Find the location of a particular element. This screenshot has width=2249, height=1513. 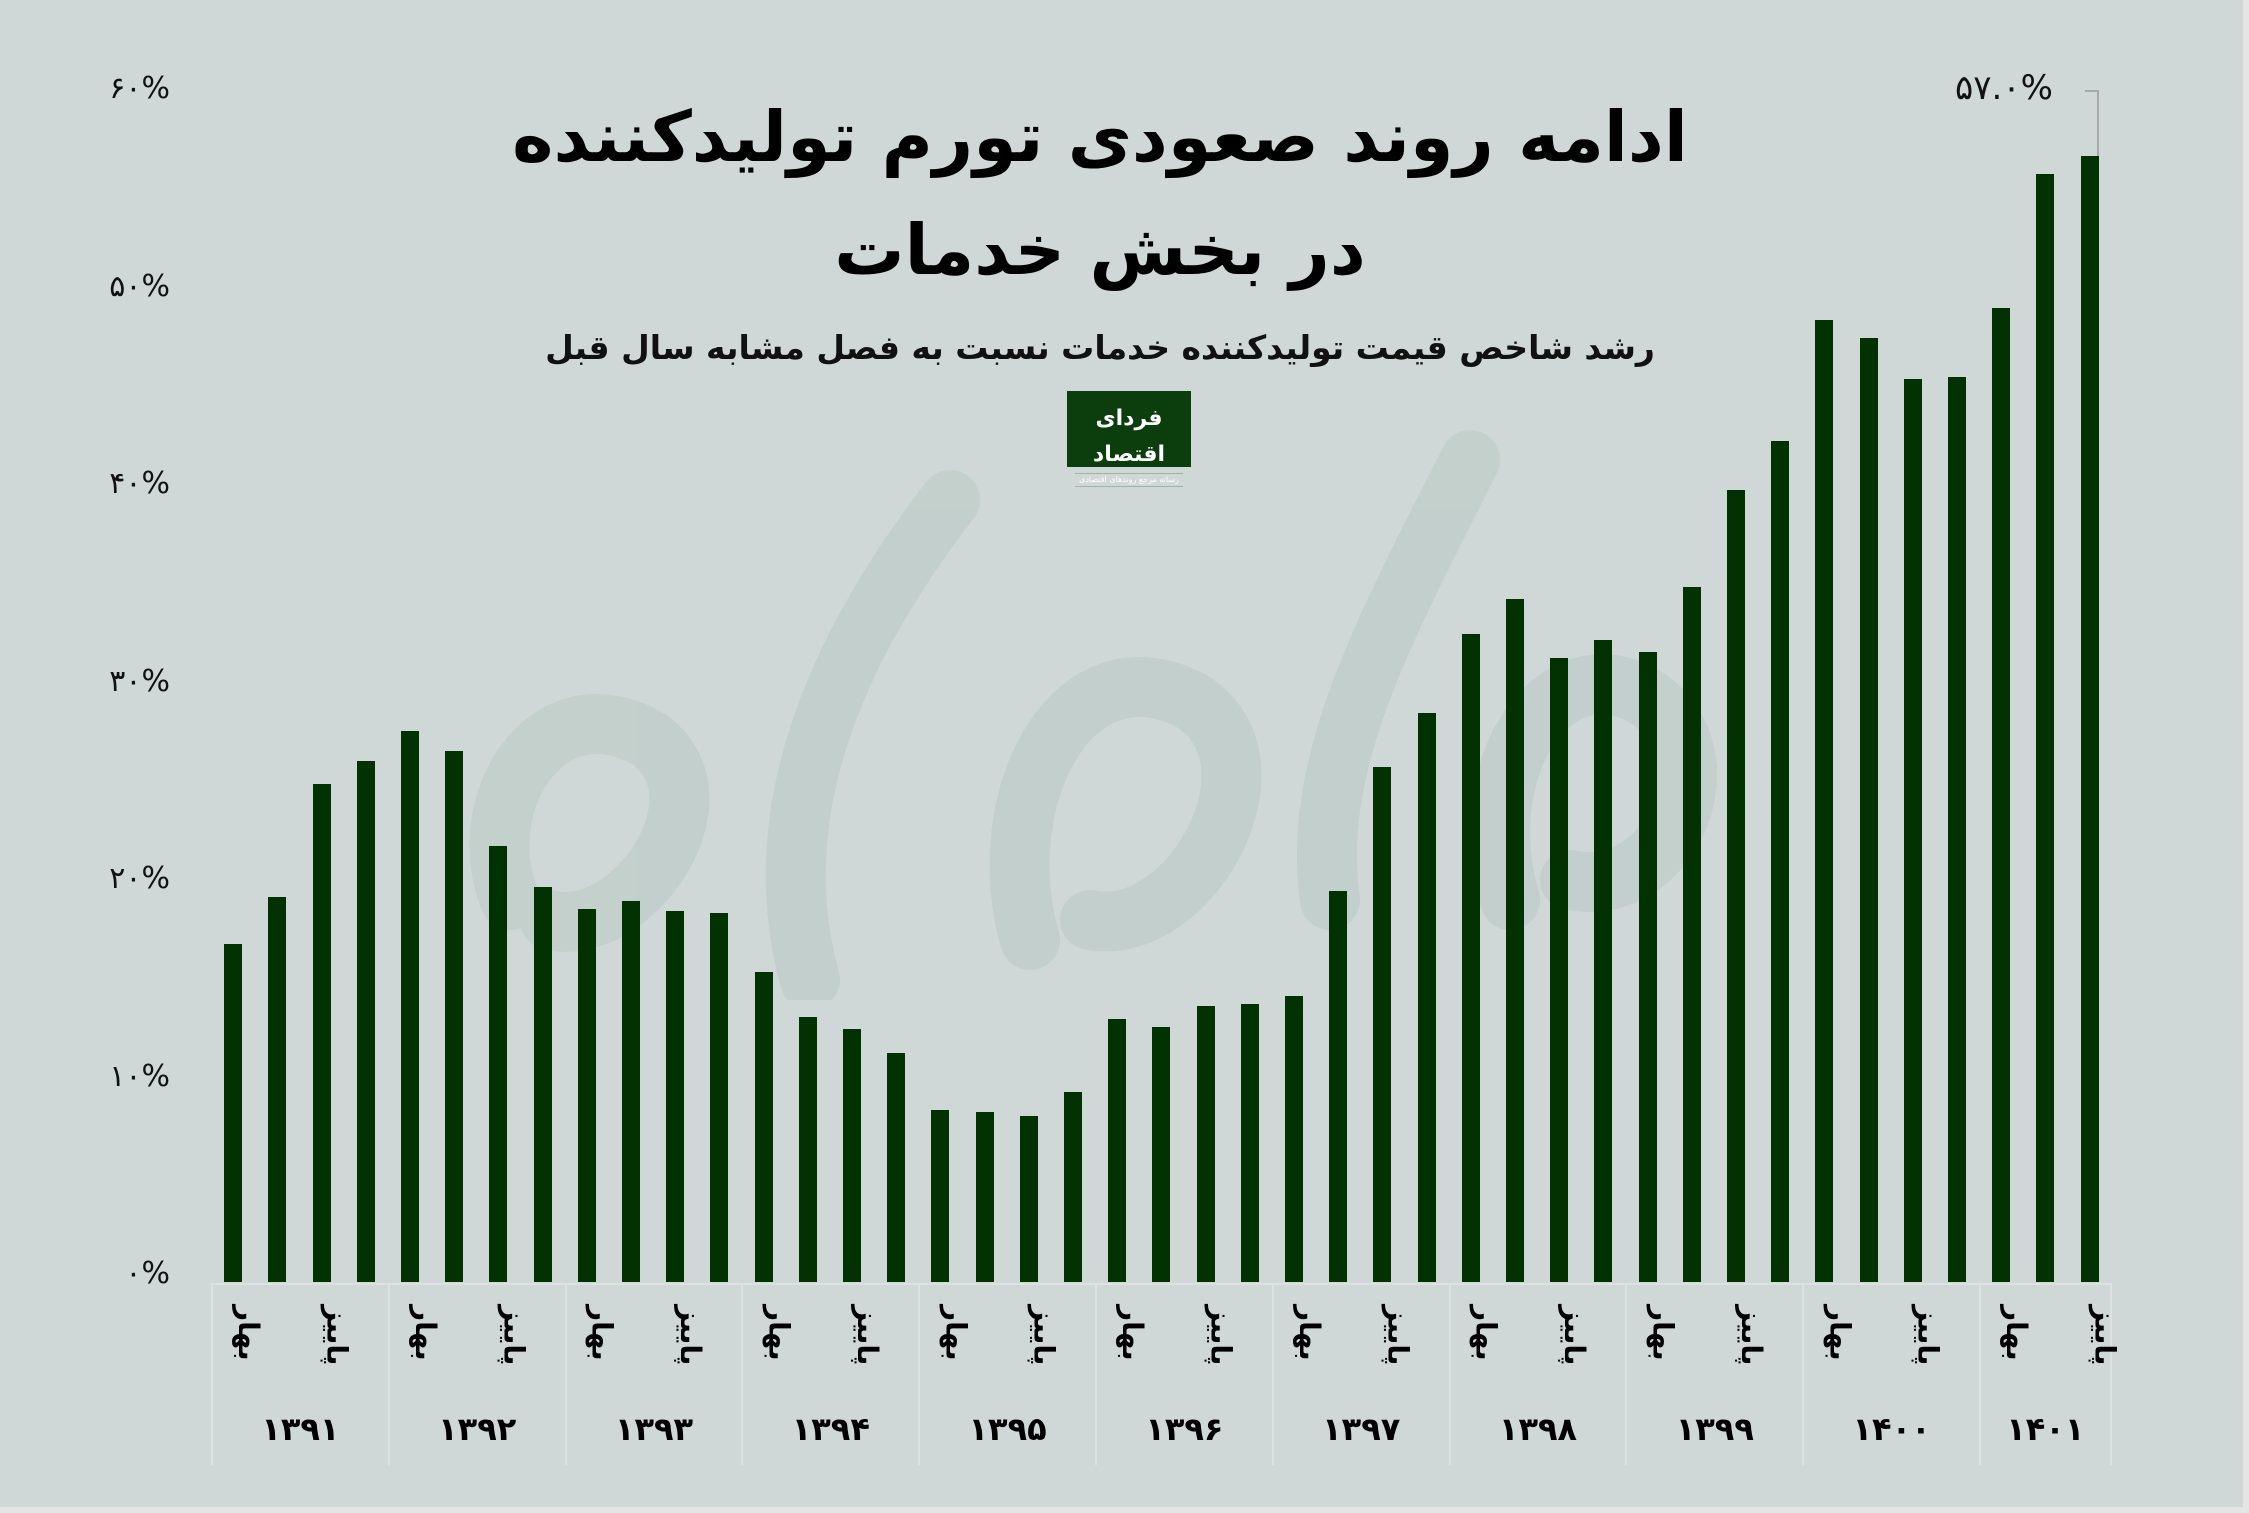

x-axis-year-label: ۱۴۰۱ is located at coordinates (2045, 1429).